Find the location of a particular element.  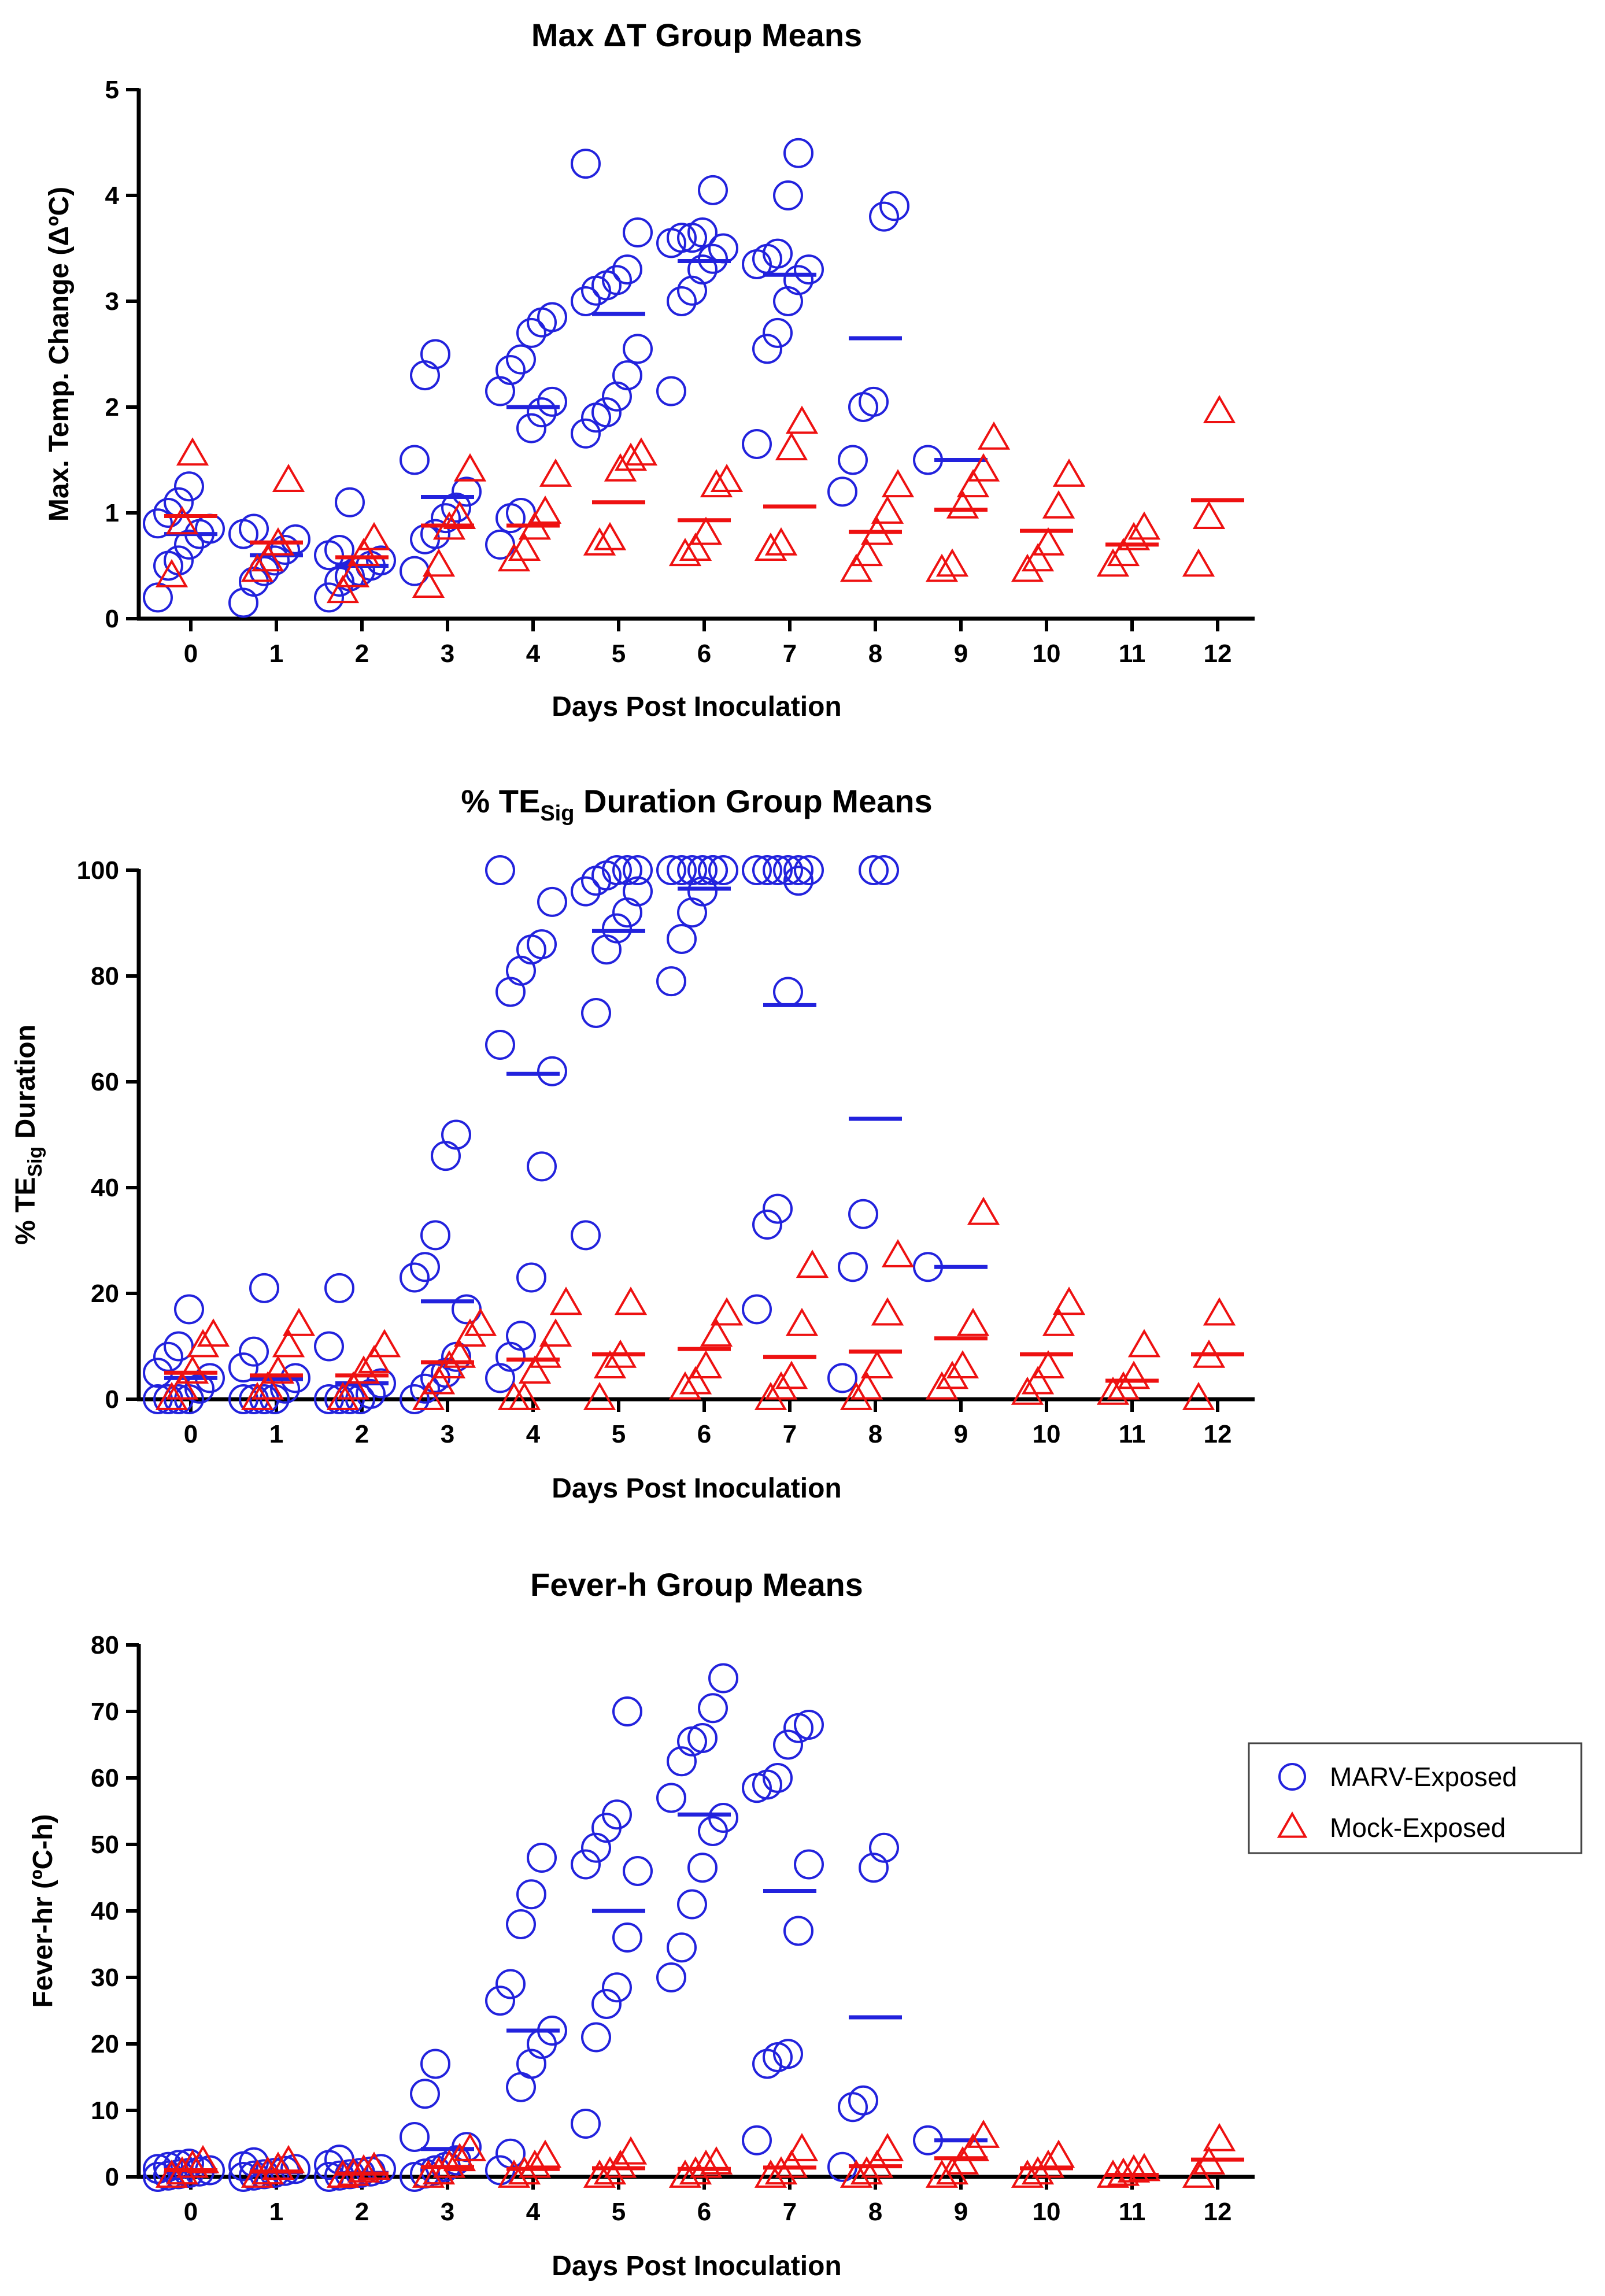

x-tick-label: 8 is located at coordinates (875, 1434).